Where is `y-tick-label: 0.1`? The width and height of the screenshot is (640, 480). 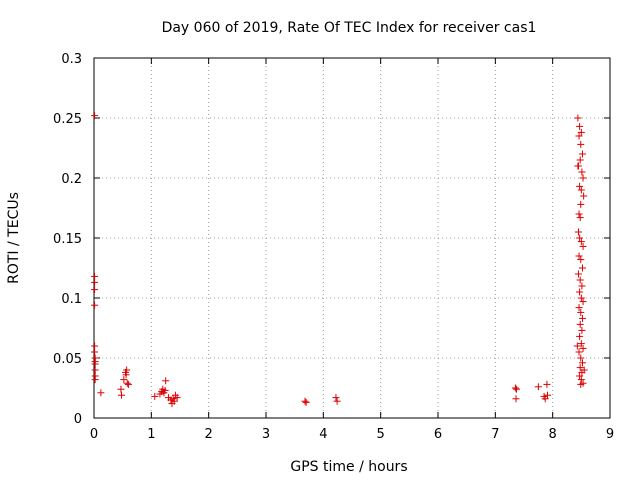
y-tick-label: 0.1 is located at coordinates (71, 299).